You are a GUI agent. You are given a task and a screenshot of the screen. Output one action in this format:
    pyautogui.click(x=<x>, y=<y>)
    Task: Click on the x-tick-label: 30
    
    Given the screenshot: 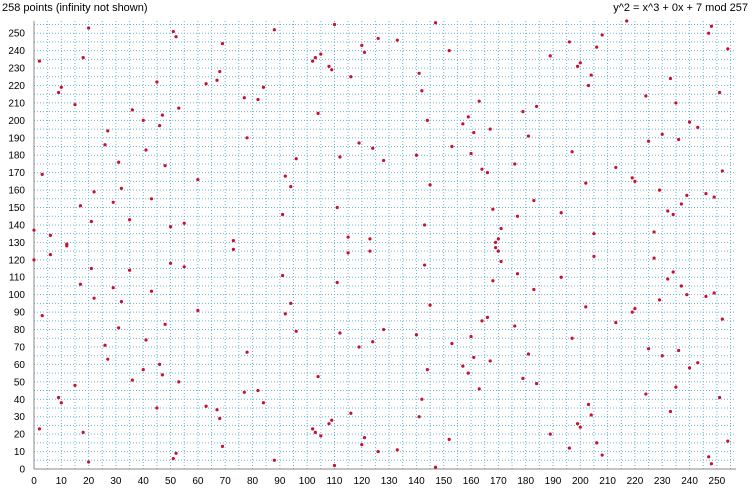 What is the action you would take?
    pyautogui.click(x=116, y=481)
    